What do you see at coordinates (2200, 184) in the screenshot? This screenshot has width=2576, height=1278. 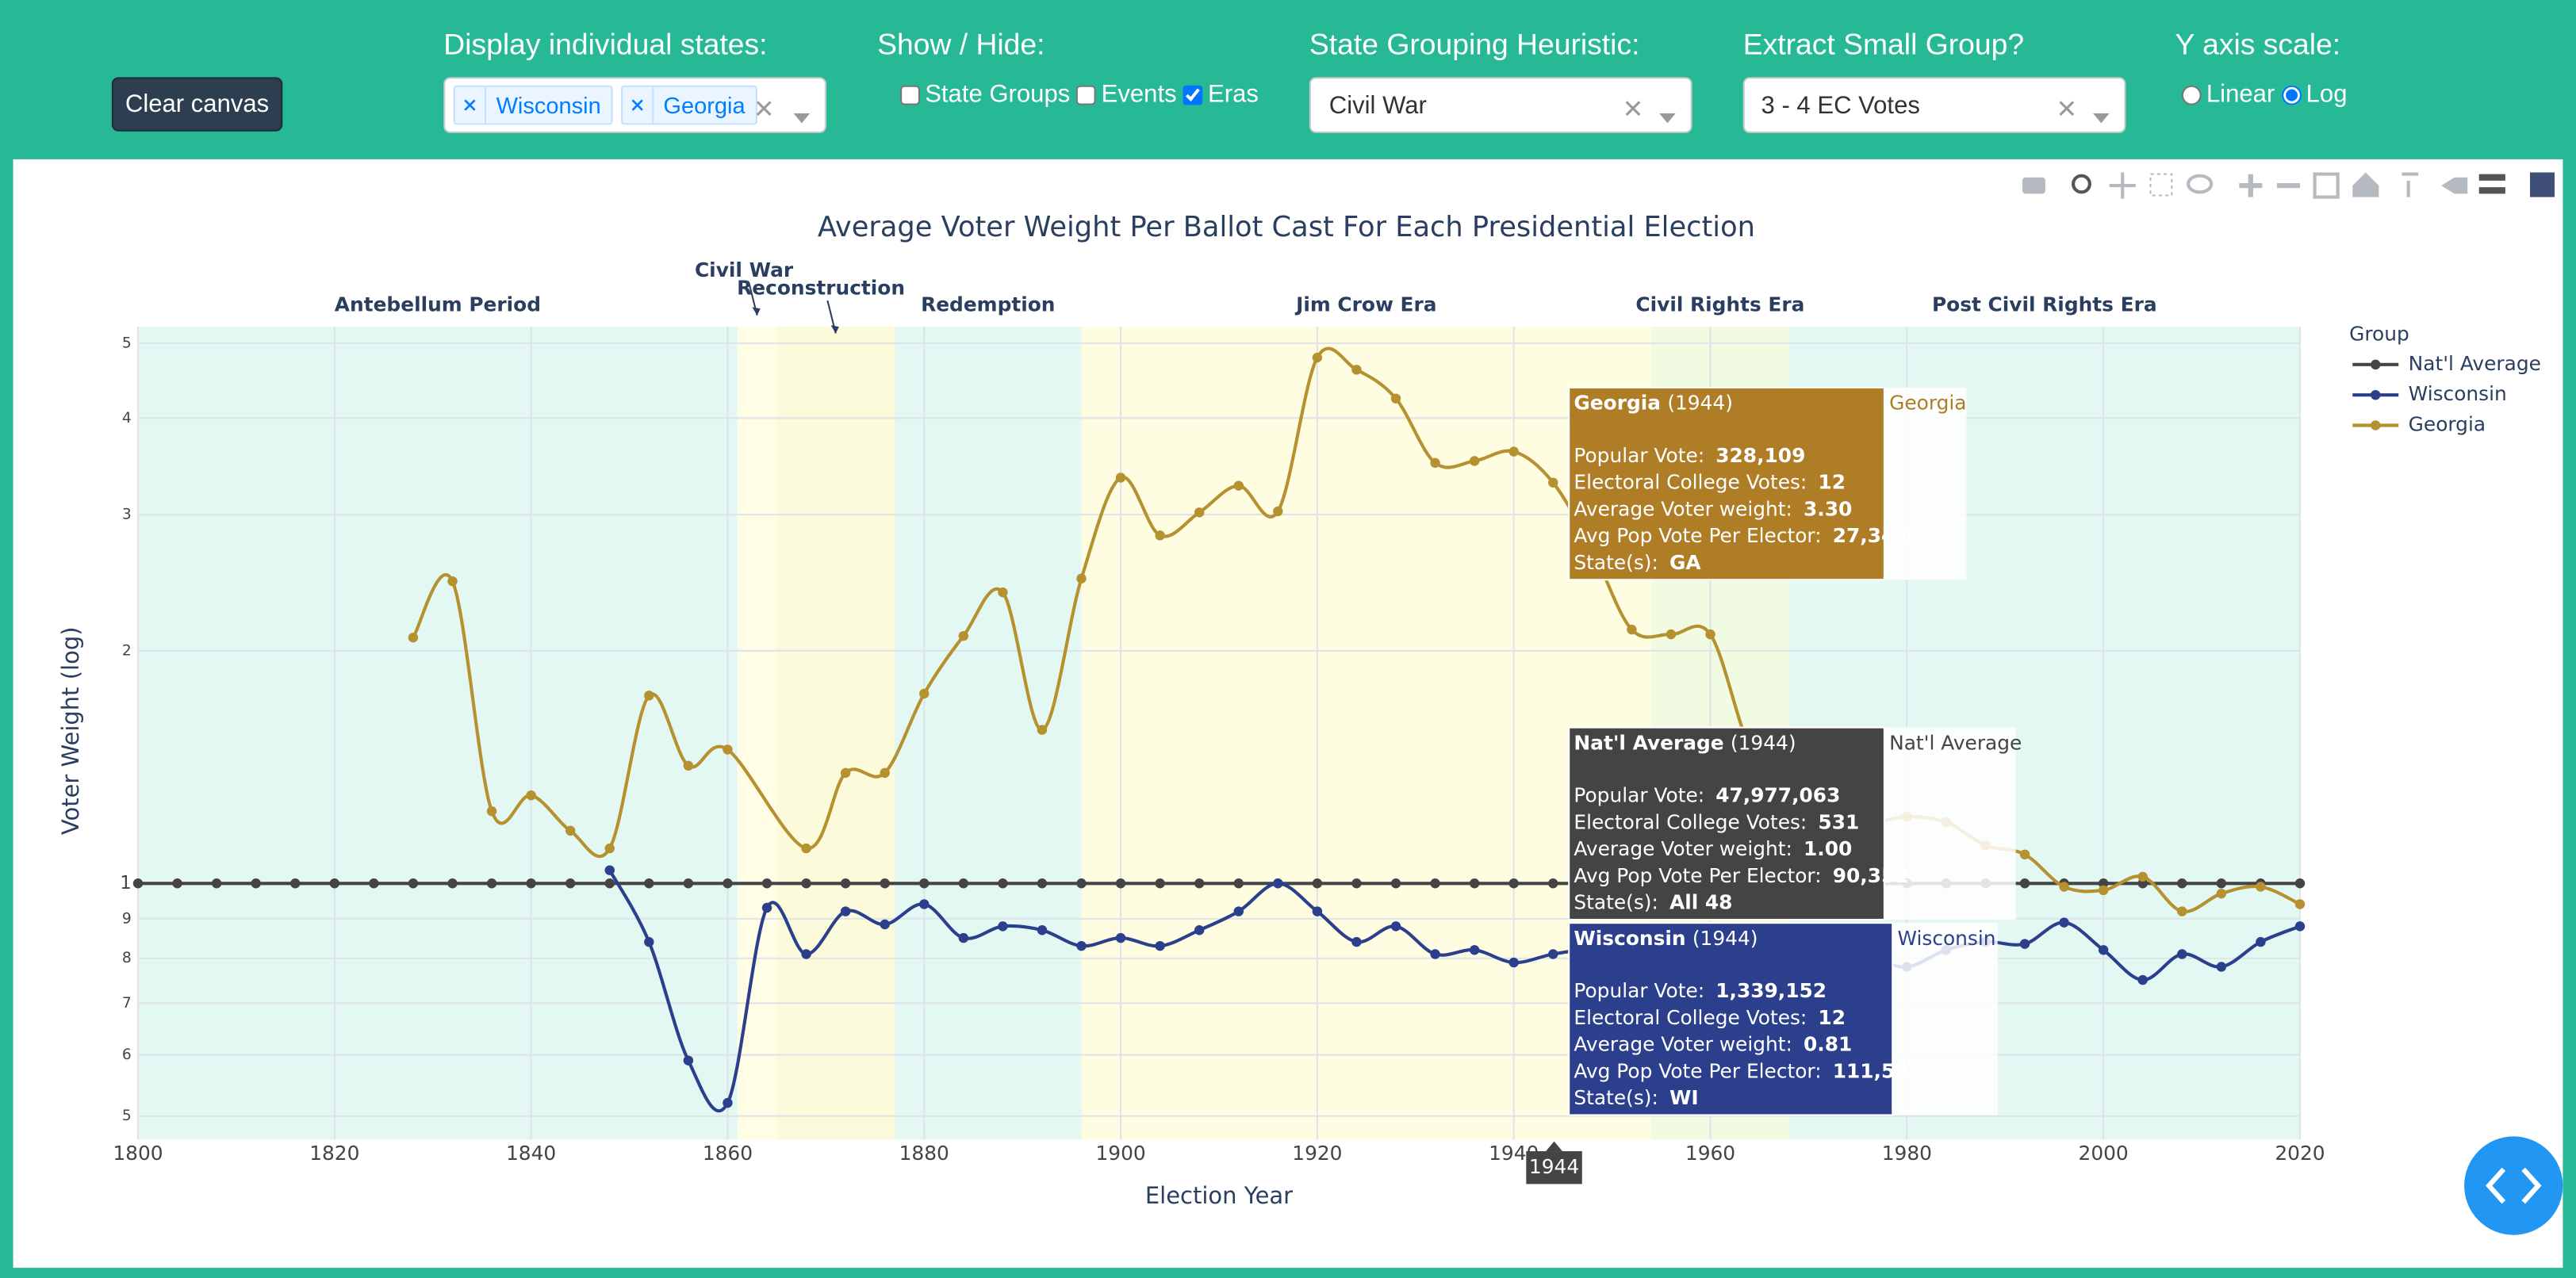 I see `lasso-icon` at bounding box center [2200, 184].